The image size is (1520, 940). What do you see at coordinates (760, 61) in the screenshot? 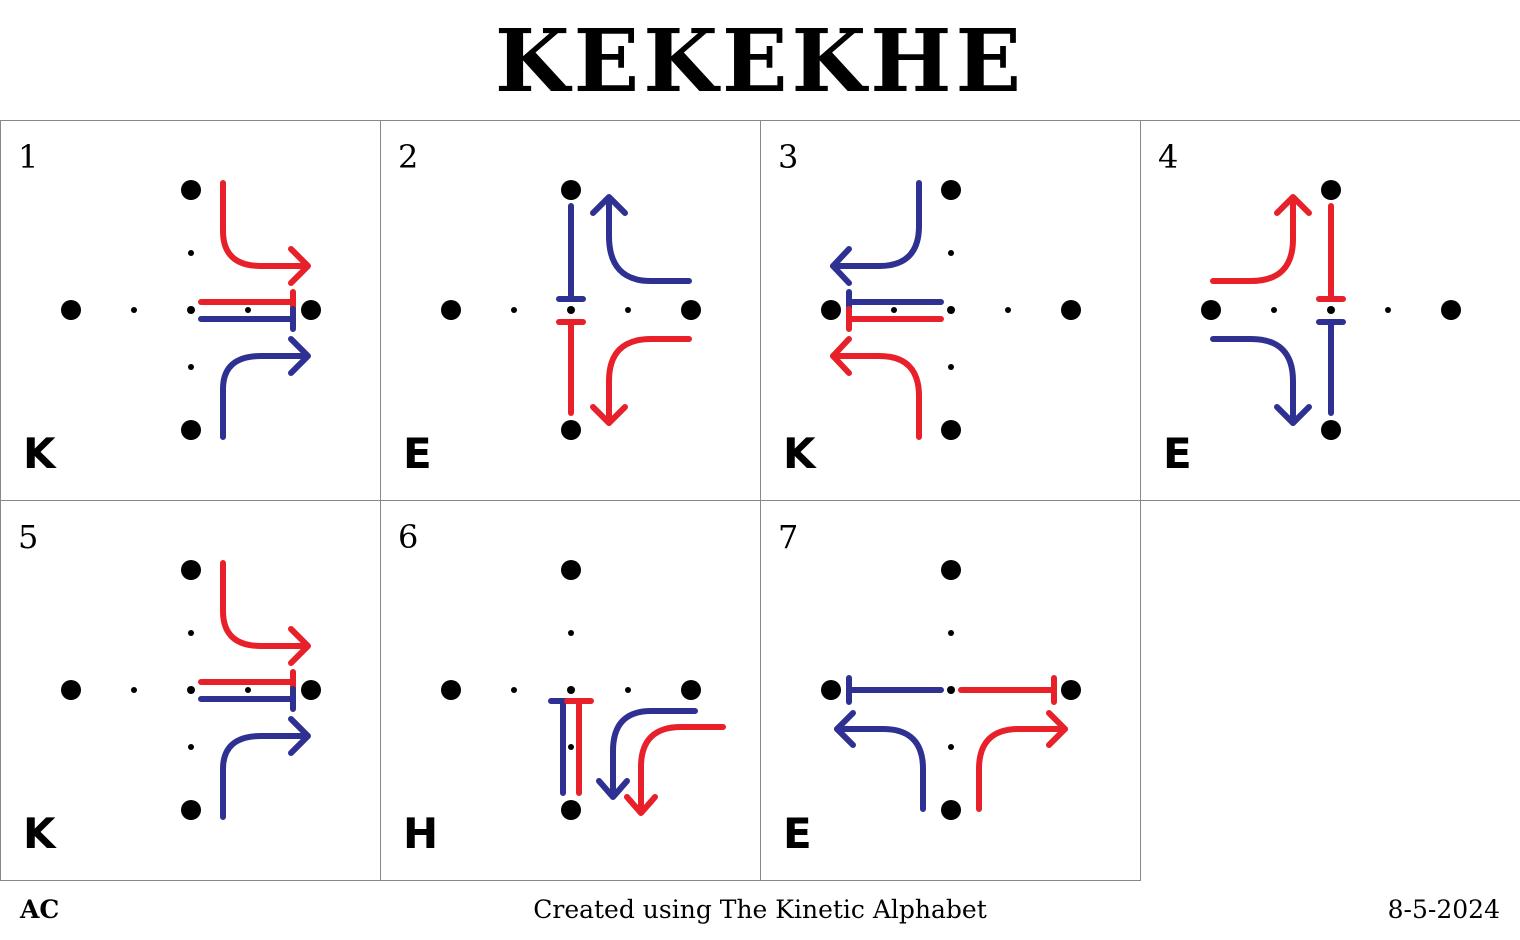
I see `page-title: KEKEKHE` at bounding box center [760, 61].